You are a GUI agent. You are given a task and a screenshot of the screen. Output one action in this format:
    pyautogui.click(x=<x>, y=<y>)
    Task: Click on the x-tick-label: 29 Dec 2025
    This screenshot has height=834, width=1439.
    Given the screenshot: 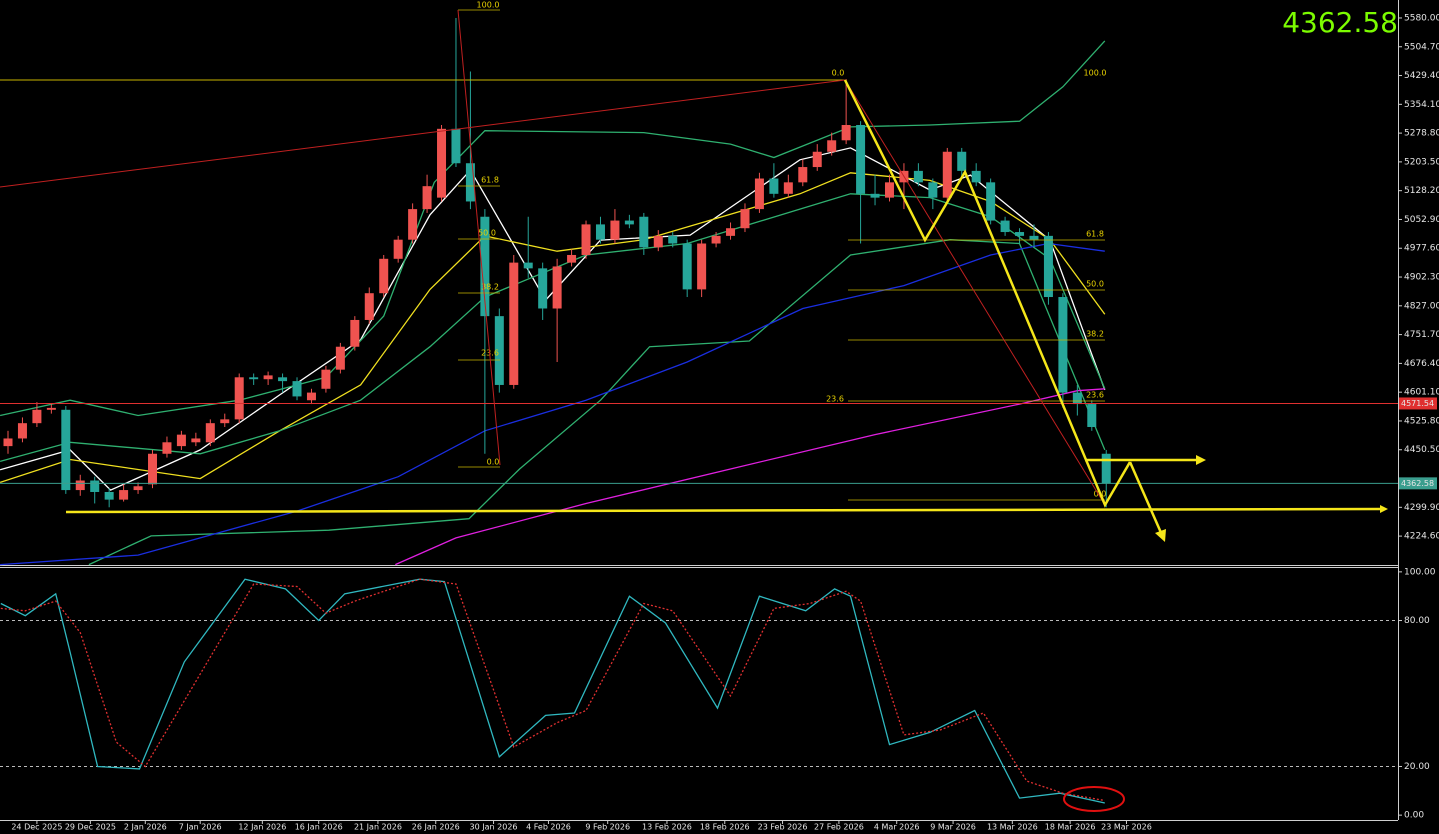 What is the action you would take?
    pyautogui.click(x=90, y=827)
    